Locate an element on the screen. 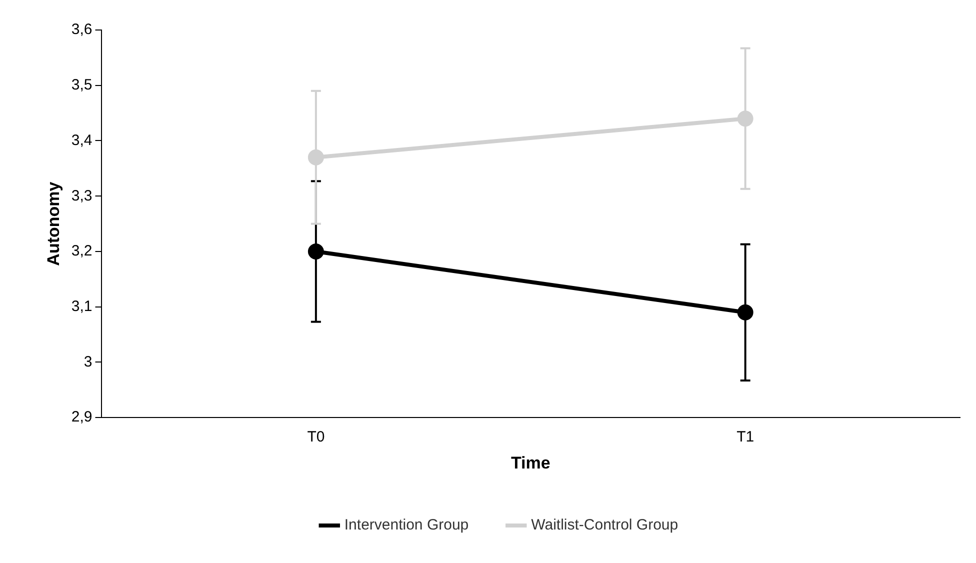 Image resolution: width=976 pixels, height=563 pixels. x-axis-title: Time is located at coordinates (530, 462).